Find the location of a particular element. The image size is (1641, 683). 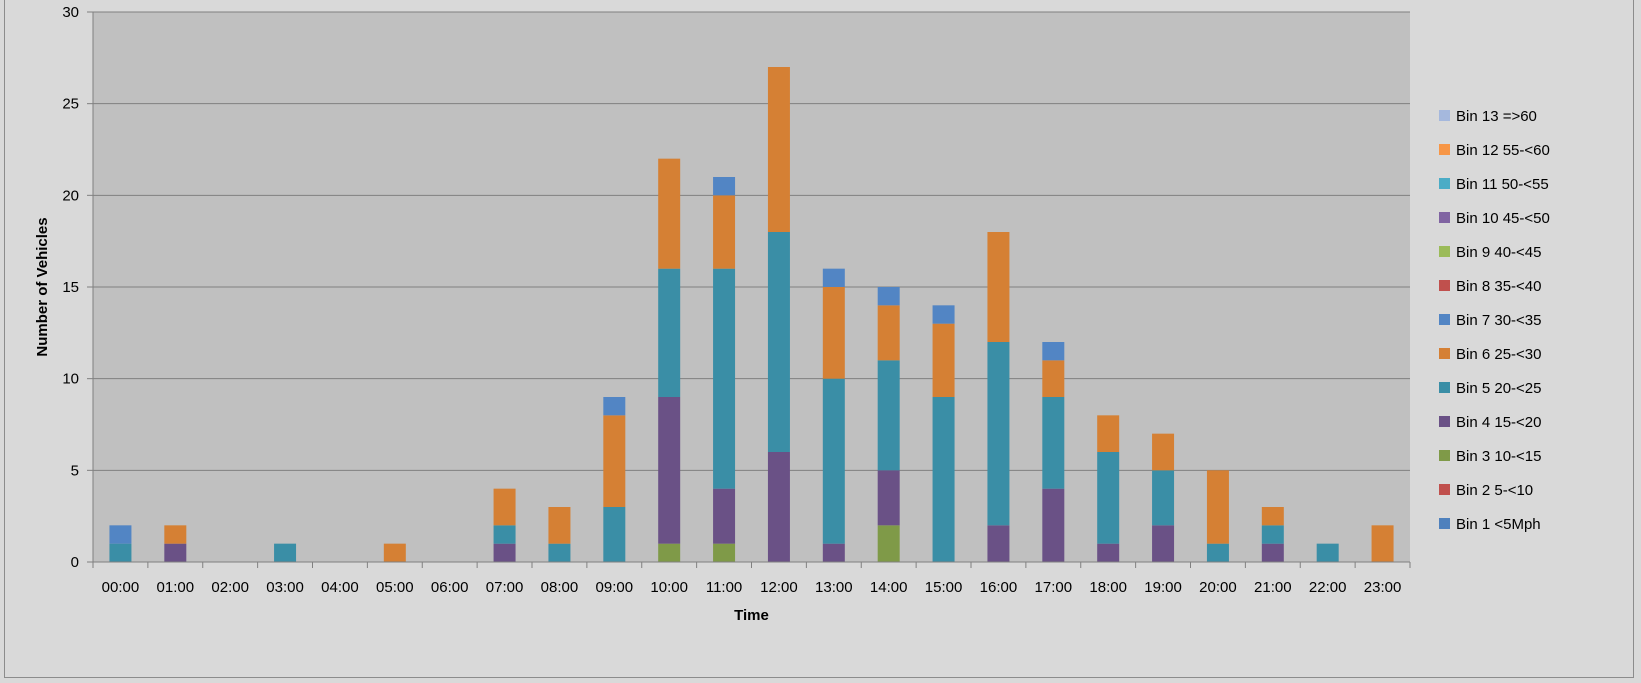

y-tick-label: 25 is located at coordinates (70, 104).